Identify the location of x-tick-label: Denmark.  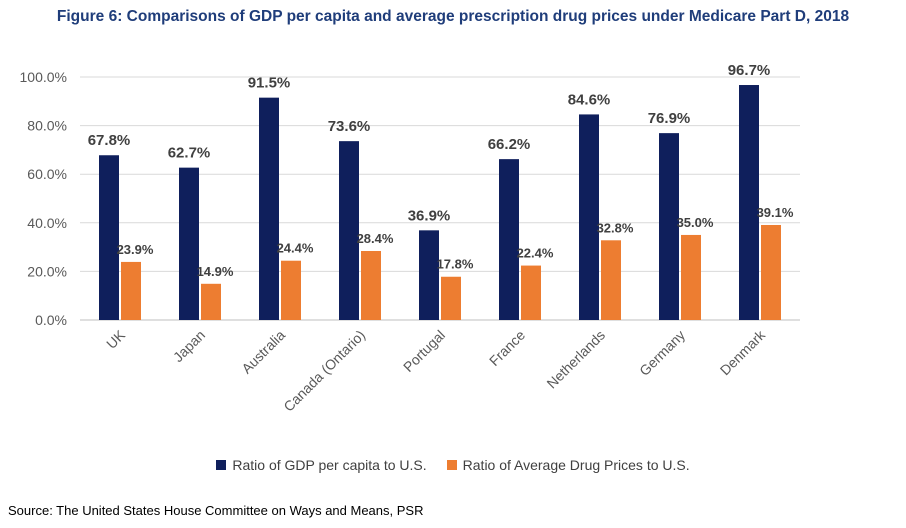
(743, 352).